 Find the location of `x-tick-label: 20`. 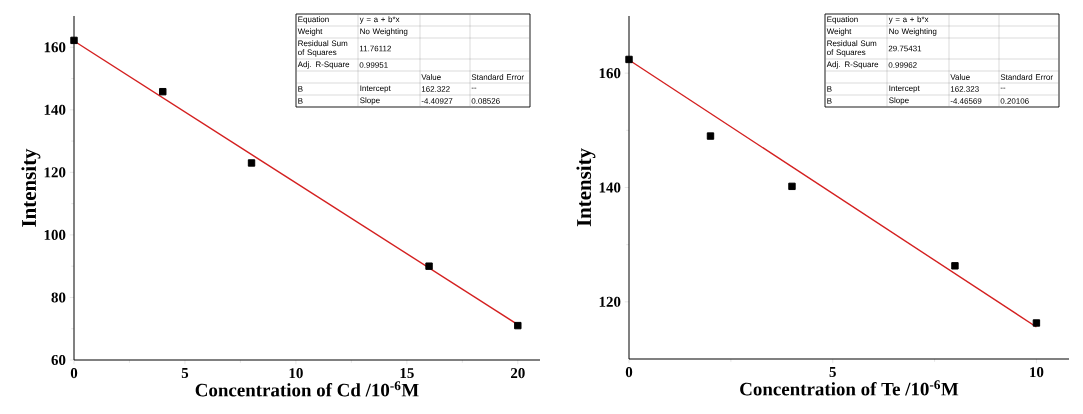

x-tick-label: 20 is located at coordinates (517, 373).